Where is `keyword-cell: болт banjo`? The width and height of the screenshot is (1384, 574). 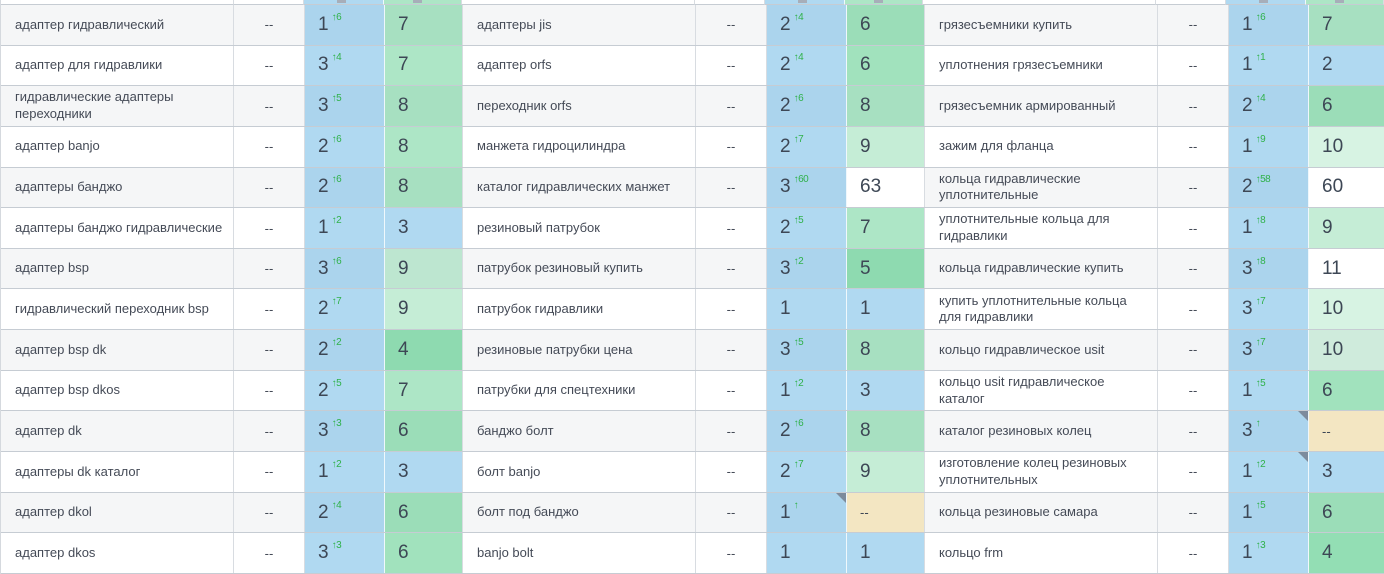 keyword-cell: болт banjo is located at coordinates (579, 472).